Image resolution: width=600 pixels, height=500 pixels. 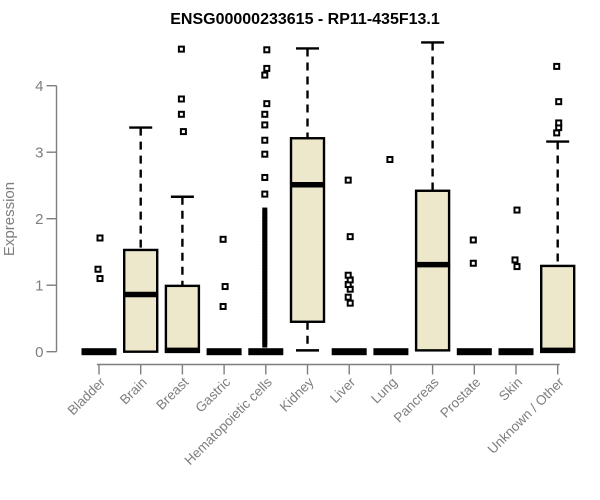 What do you see at coordinates (39, 219) in the screenshot?
I see `y-tick-label: 2` at bounding box center [39, 219].